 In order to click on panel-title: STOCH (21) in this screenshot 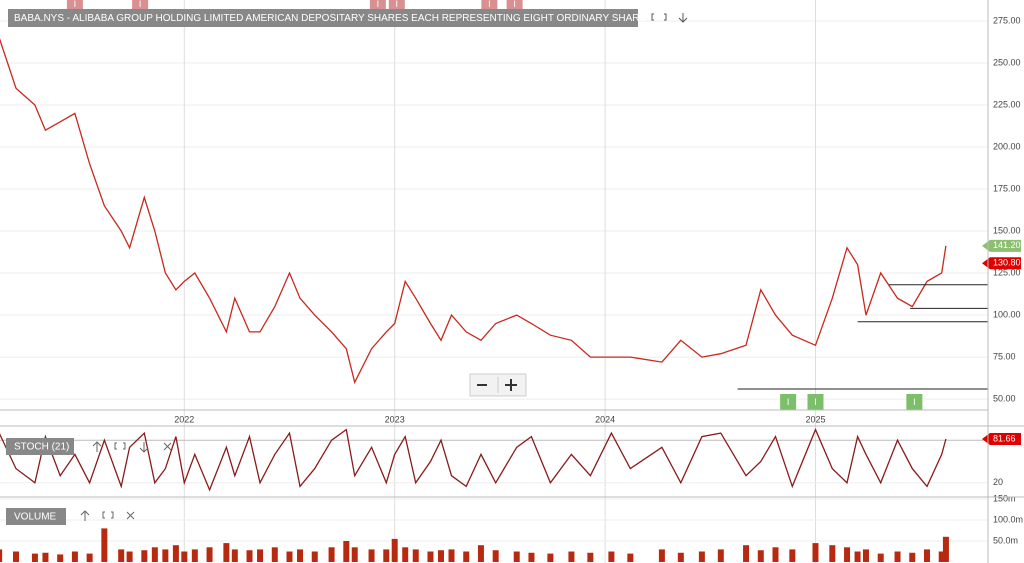, I will do `click(41, 447)`.